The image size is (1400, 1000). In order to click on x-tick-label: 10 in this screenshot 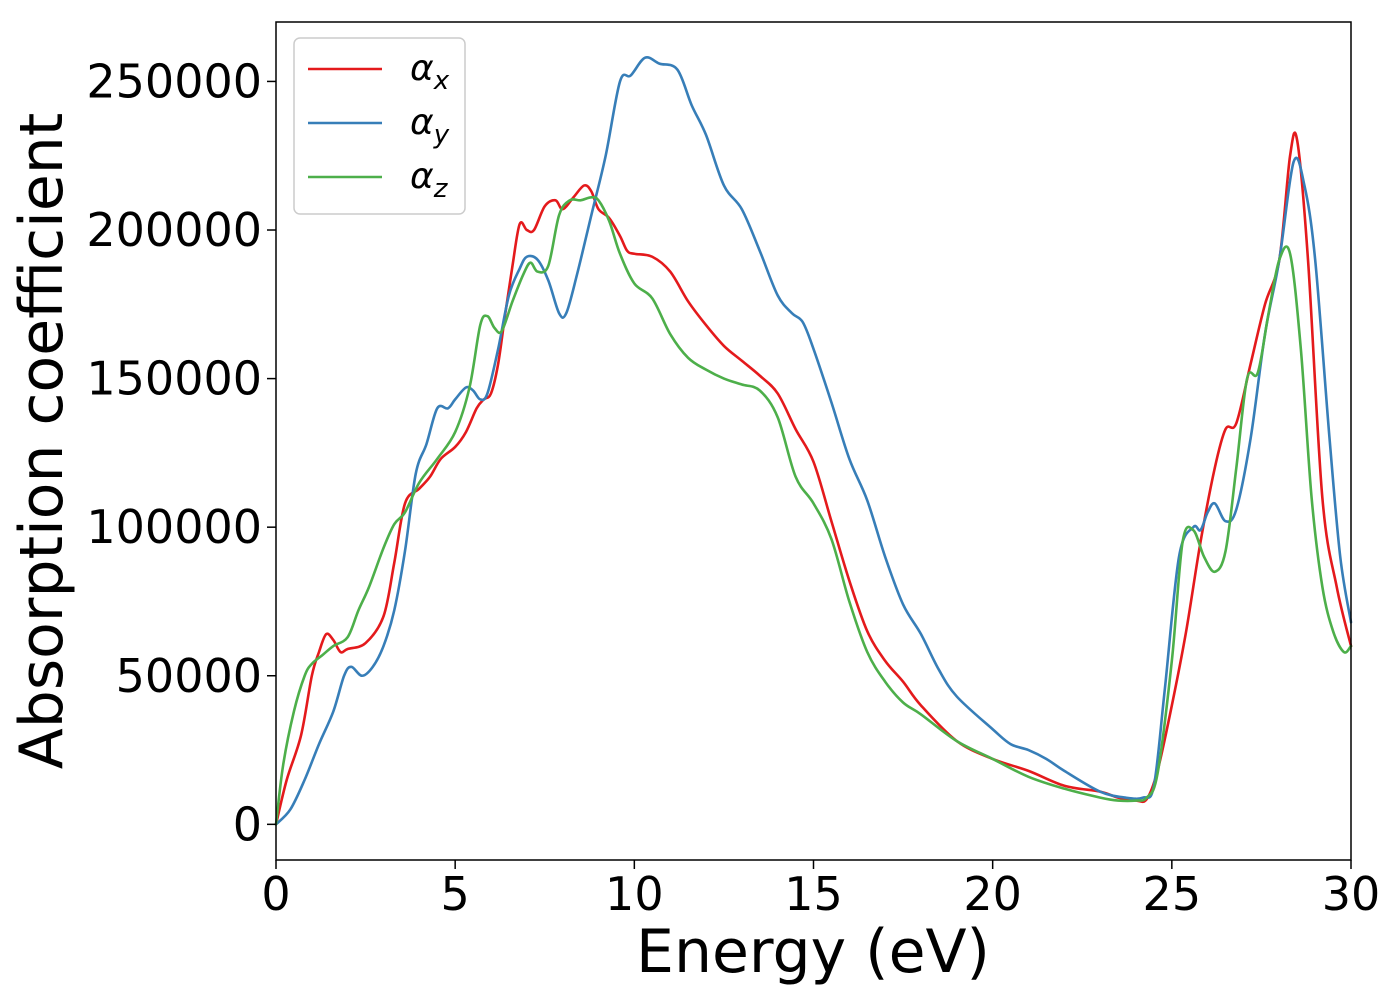, I will do `click(634, 894)`.